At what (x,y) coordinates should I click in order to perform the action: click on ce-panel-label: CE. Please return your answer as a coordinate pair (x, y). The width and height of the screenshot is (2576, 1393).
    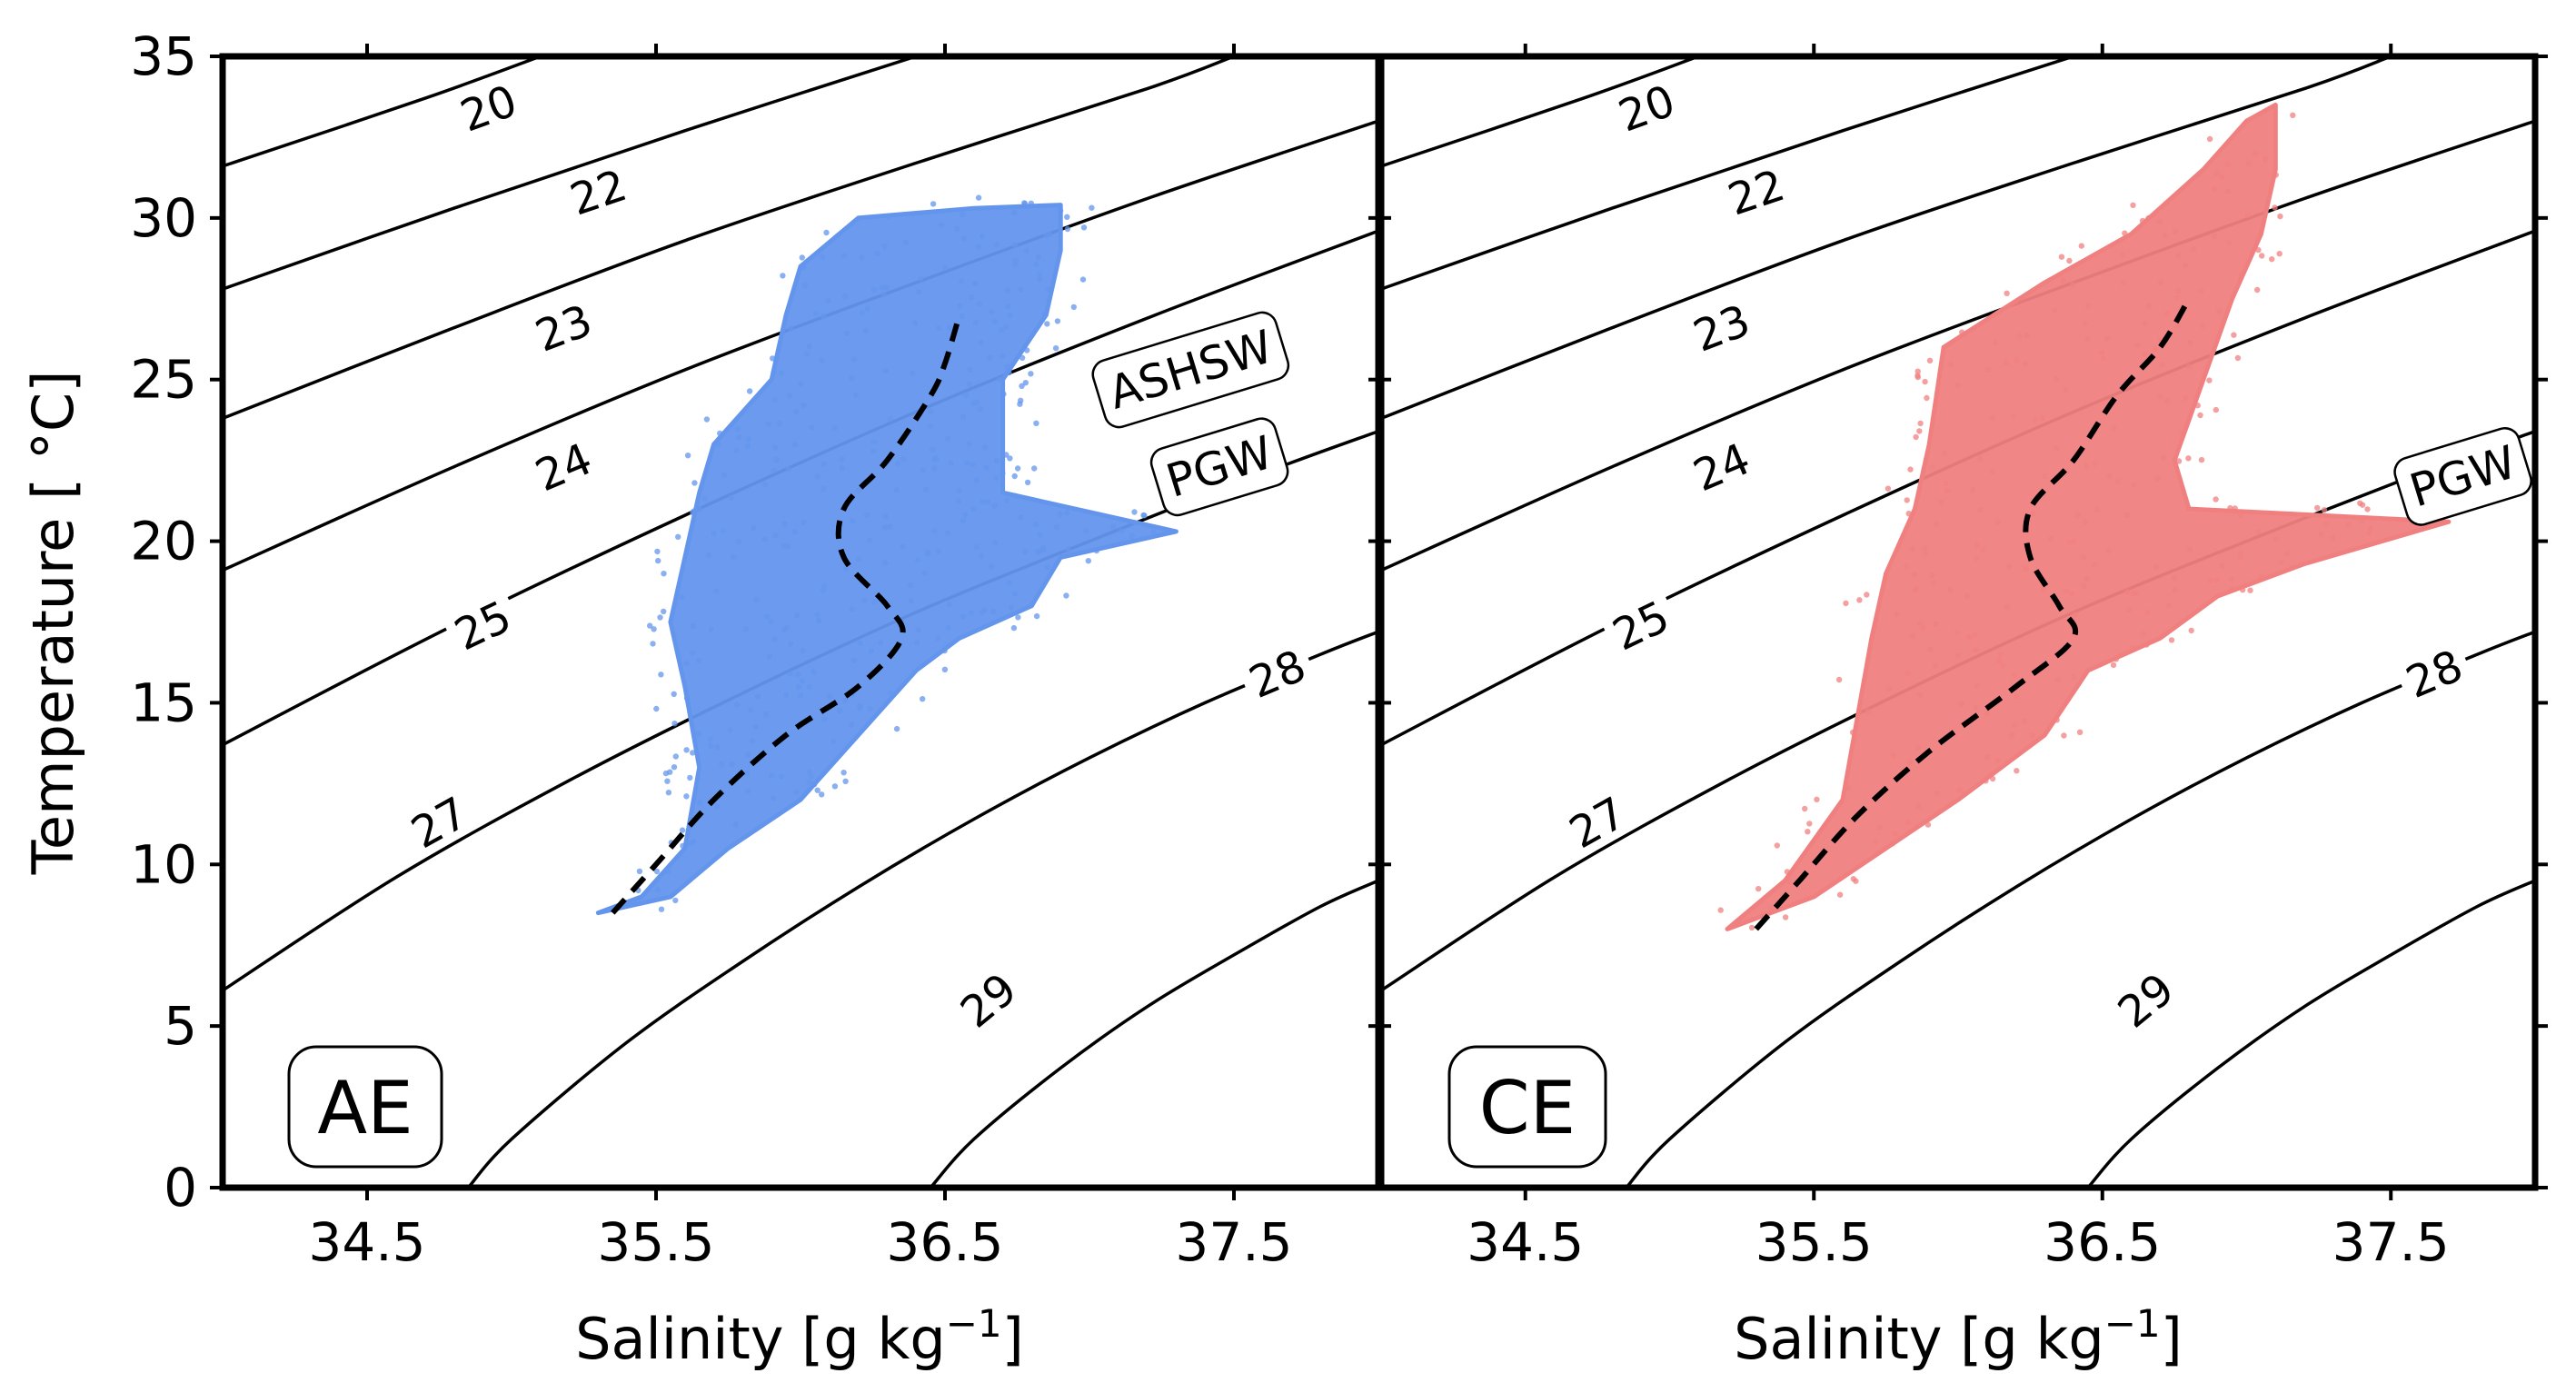
    Looking at the image, I should click on (1527, 1108).